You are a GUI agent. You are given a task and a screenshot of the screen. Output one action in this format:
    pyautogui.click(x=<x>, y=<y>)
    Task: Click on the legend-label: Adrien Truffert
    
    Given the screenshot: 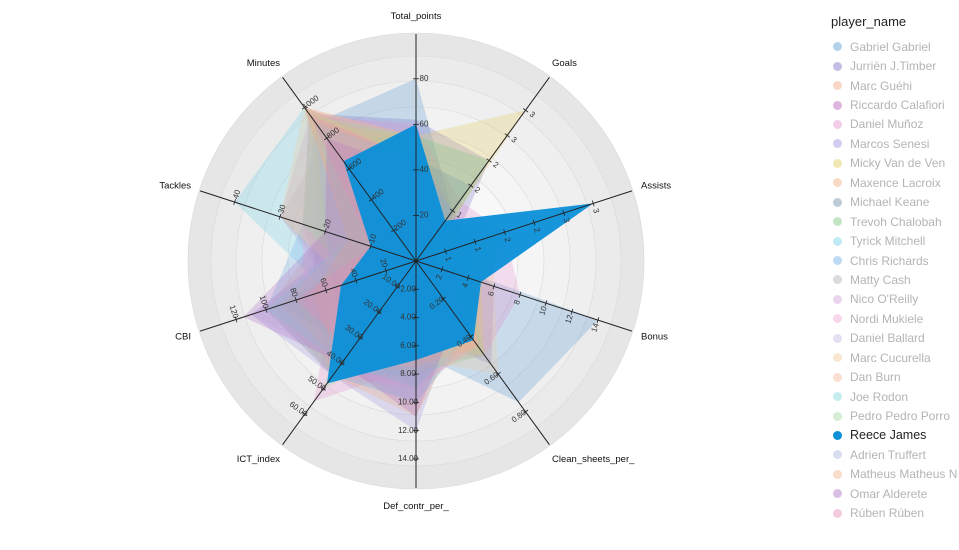 What is the action you would take?
    pyautogui.click(x=888, y=454)
    